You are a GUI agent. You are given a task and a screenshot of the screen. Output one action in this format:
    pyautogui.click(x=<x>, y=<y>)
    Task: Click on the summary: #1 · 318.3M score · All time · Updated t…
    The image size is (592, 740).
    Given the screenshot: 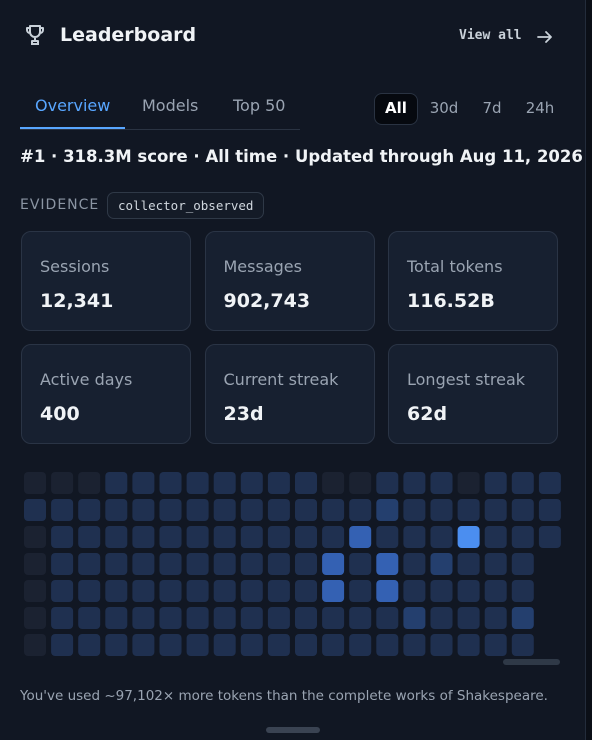 What is the action you would take?
    pyautogui.click(x=301, y=156)
    